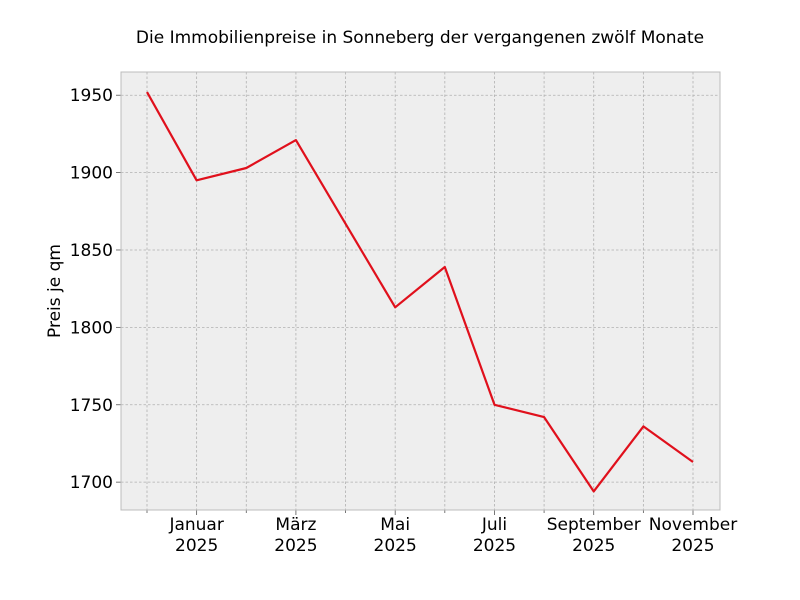  What do you see at coordinates (91, 174) in the screenshot?
I see `y-tick-label: 1900` at bounding box center [91, 174].